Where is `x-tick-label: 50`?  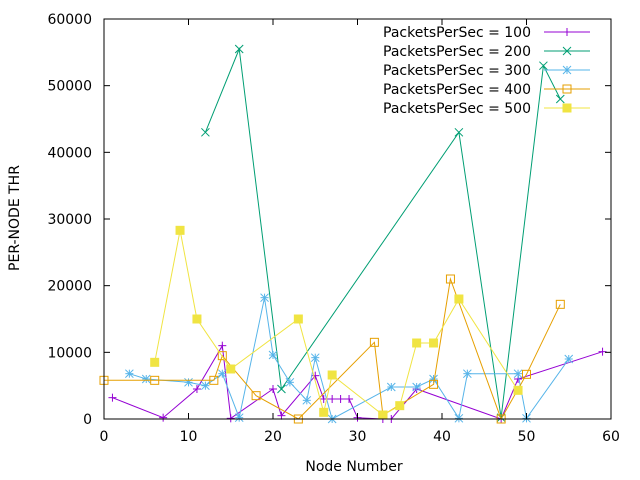
x-tick-label: 50 is located at coordinates (527, 437).